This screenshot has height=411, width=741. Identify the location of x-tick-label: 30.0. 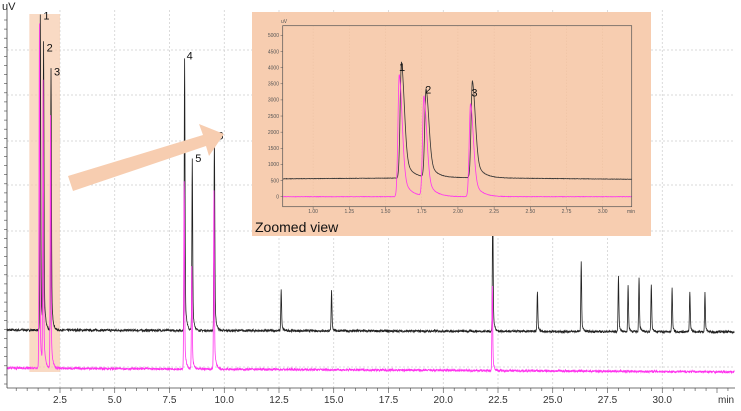
(663, 400).